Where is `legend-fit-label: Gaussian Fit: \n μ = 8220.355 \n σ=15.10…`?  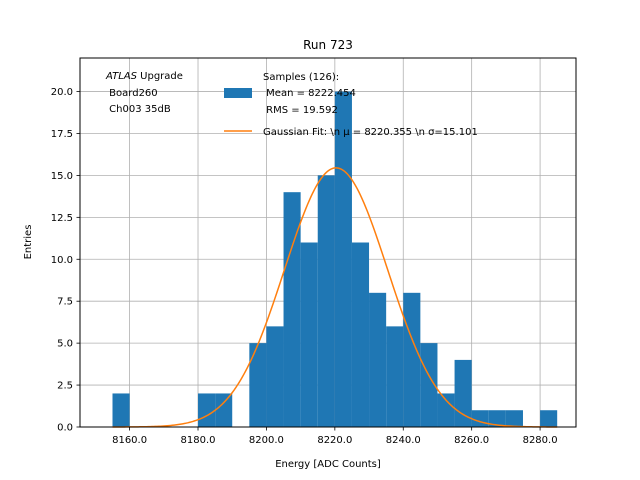
legend-fit-label: Gaussian Fit: \n μ = 8220.355 \n σ=15.10… is located at coordinates (370, 132).